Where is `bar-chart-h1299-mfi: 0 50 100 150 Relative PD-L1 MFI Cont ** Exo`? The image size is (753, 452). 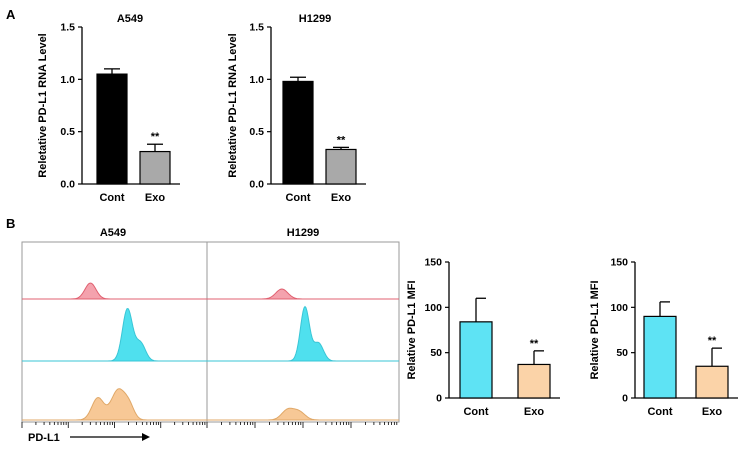
bar-chart-h1299-mfi: 0 50 100 150 Relative PD-L1 MFI Cont ** Exo is located at coordinates (663, 337).